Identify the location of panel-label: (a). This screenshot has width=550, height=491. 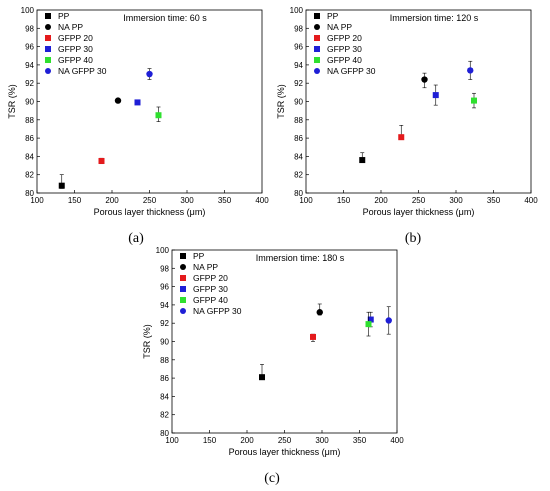
(136, 238).